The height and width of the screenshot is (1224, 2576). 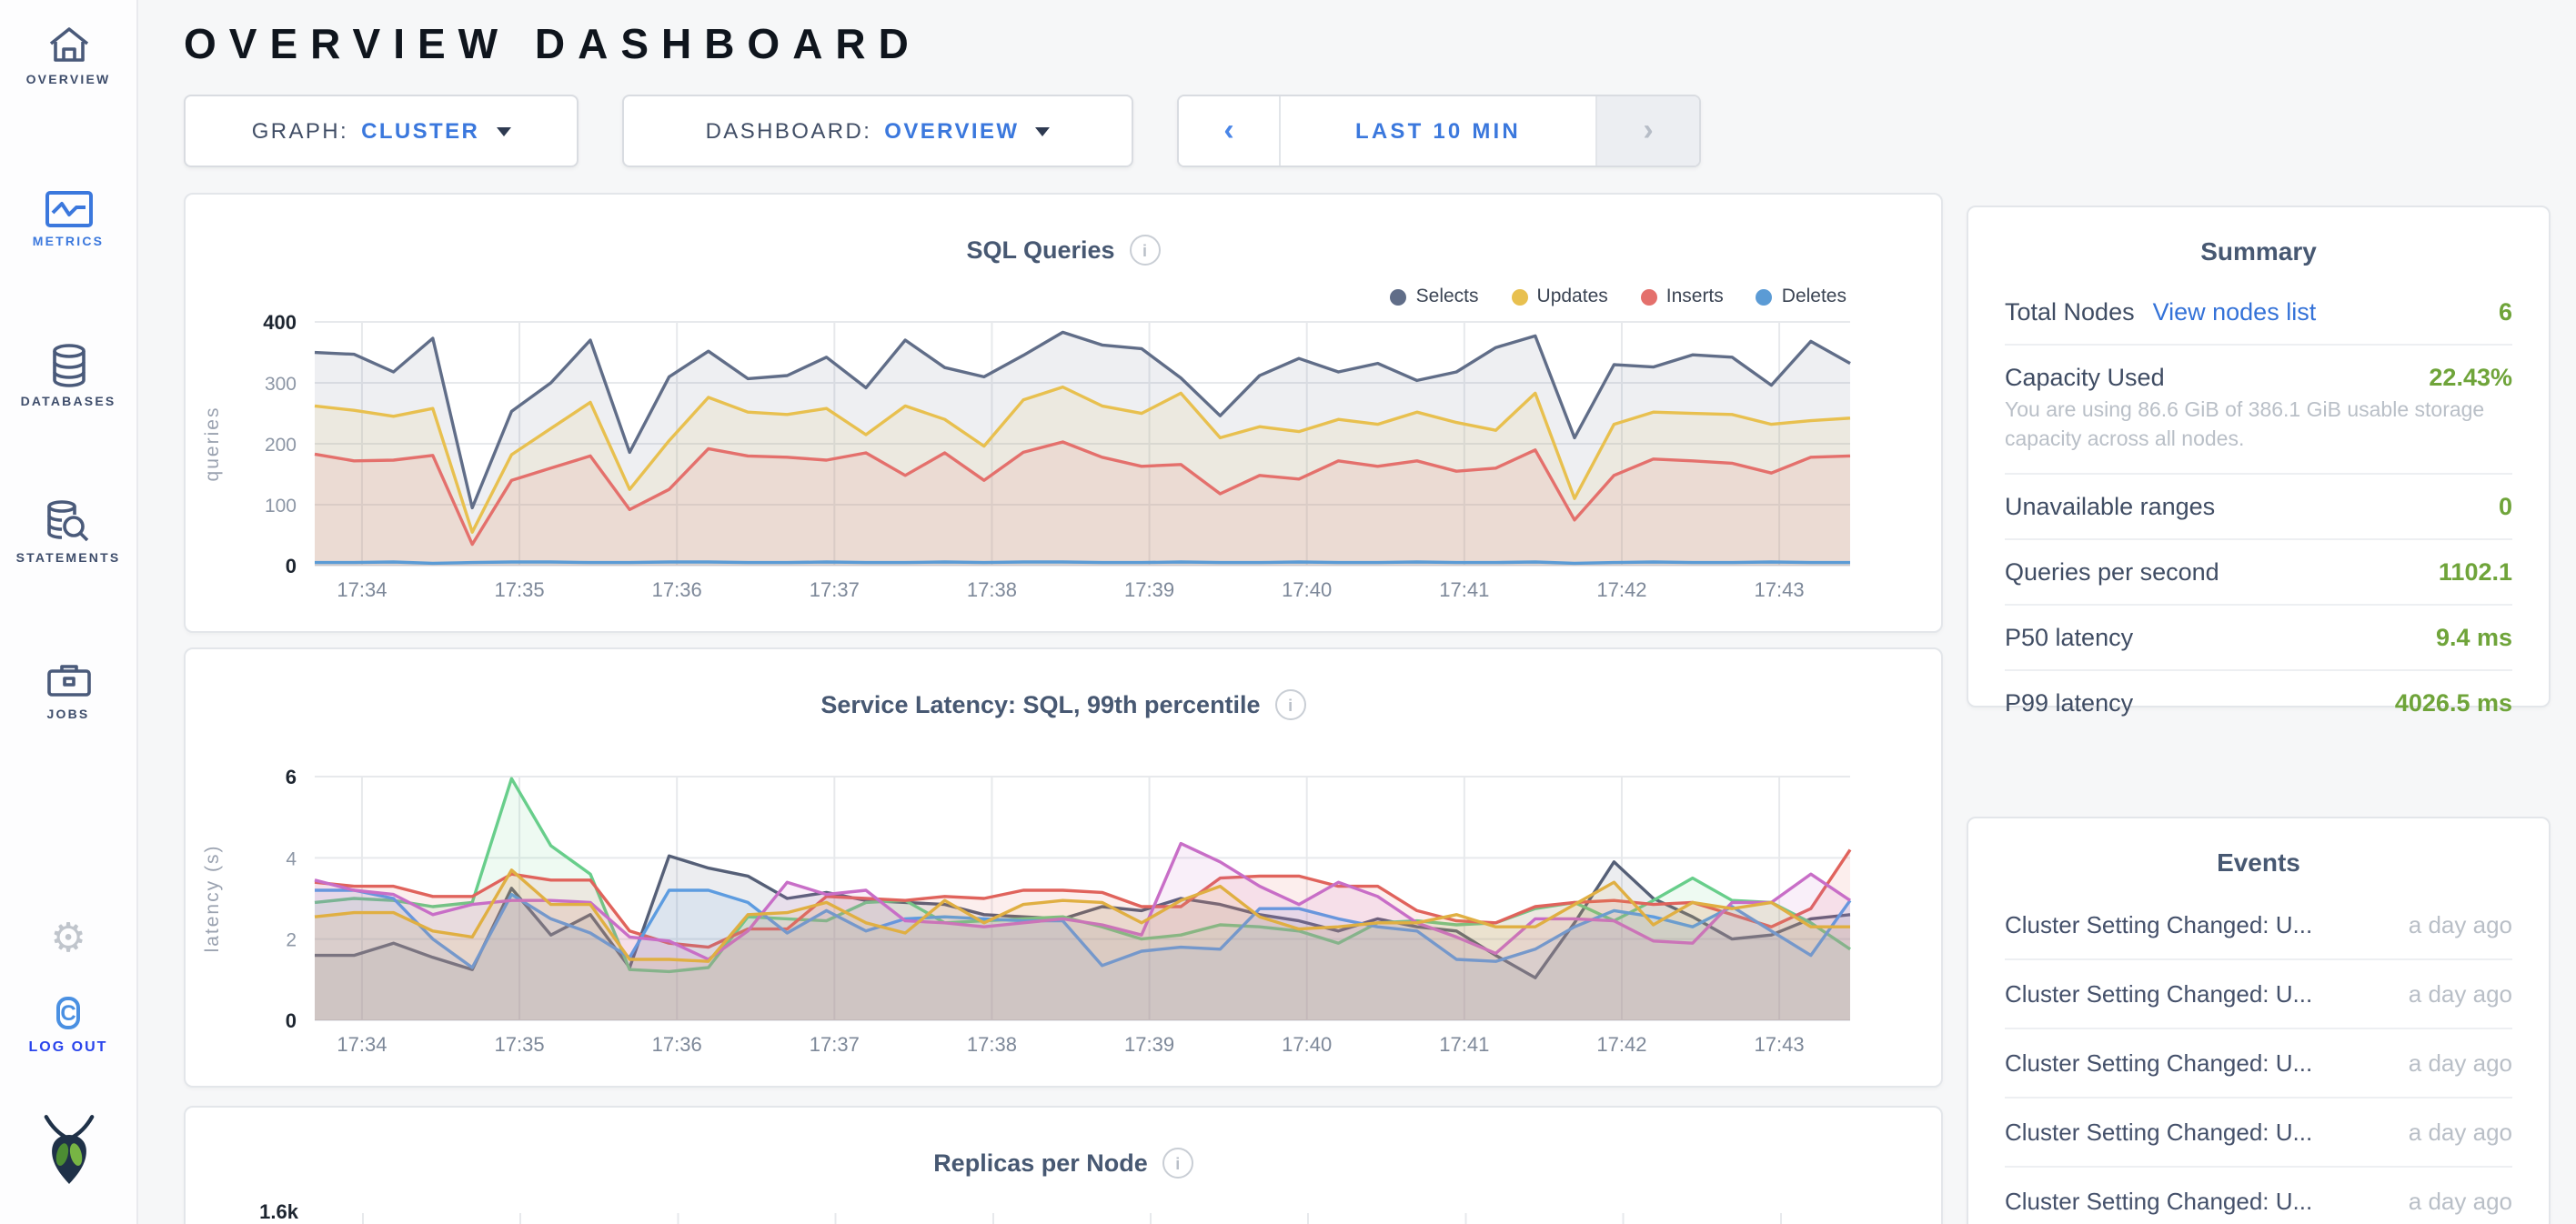 What do you see at coordinates (68, 1025) in the screenshot?
I see `logout-button: C LOG OUT` at bounding box center [68, 1025].